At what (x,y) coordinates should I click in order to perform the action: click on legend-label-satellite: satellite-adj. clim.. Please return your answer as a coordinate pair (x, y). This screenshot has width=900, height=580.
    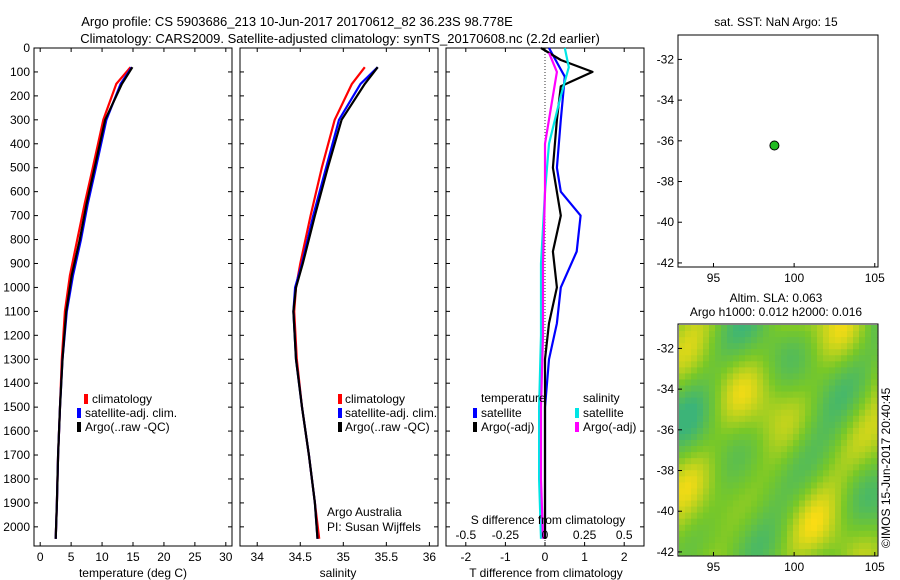
    Looking at the image, I should click on (131, 413).